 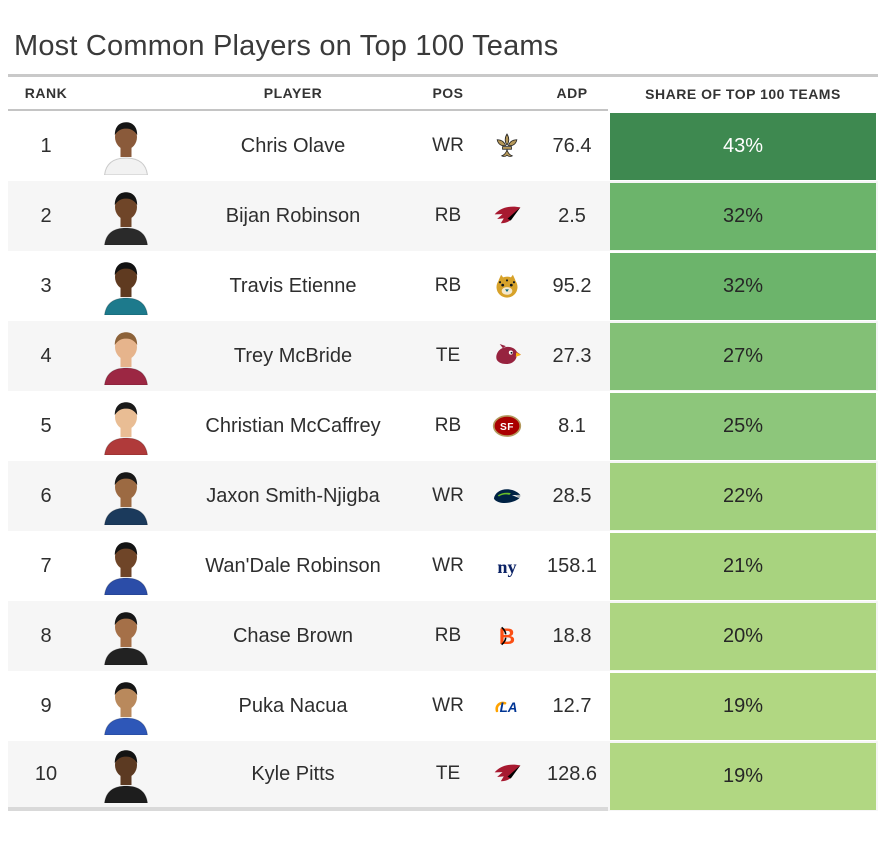 I want to click on share-value: 43%, so click(x=743, y=146).